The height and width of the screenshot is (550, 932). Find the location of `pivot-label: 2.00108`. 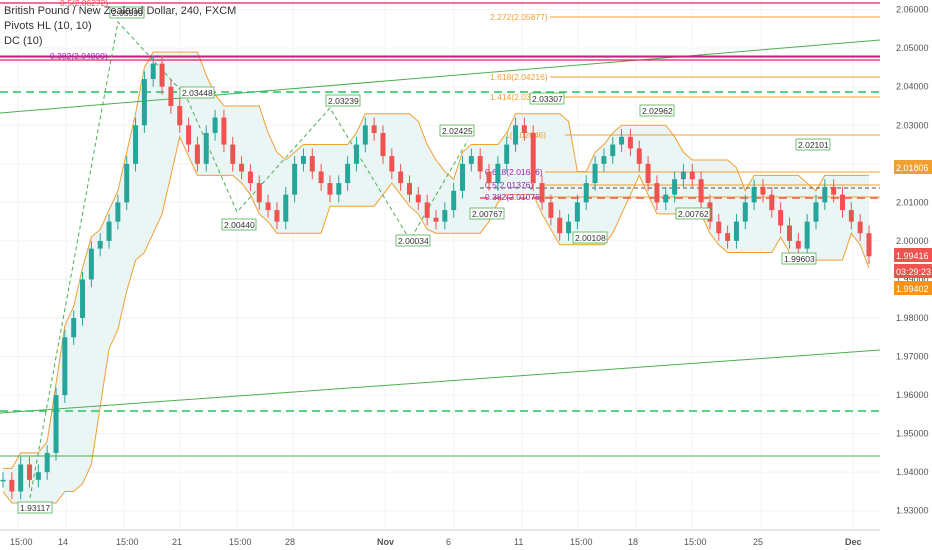

pivot-label: 2.00108 is located at coordinates (590, 238).